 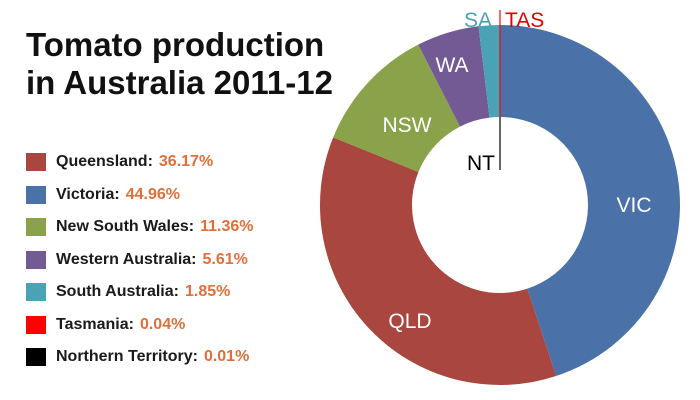 I want to click on legend-item-victoria: Victoria: 44.96%, so click(x=139, y=195).